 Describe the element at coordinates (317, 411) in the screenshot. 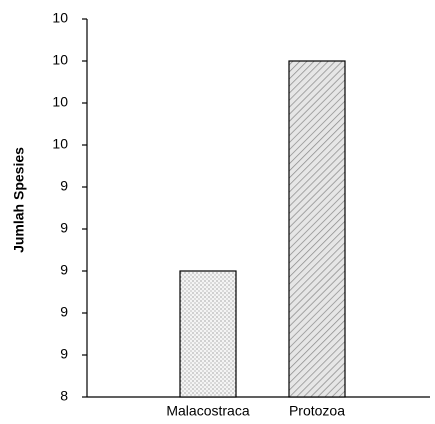

I see `x-tick-label: Protozoa` at that location.